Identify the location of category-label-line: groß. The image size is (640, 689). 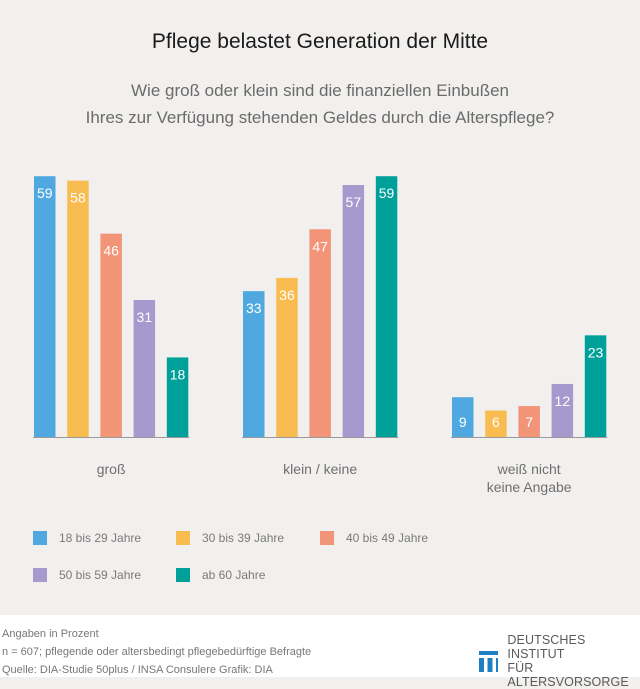
(111, 469).